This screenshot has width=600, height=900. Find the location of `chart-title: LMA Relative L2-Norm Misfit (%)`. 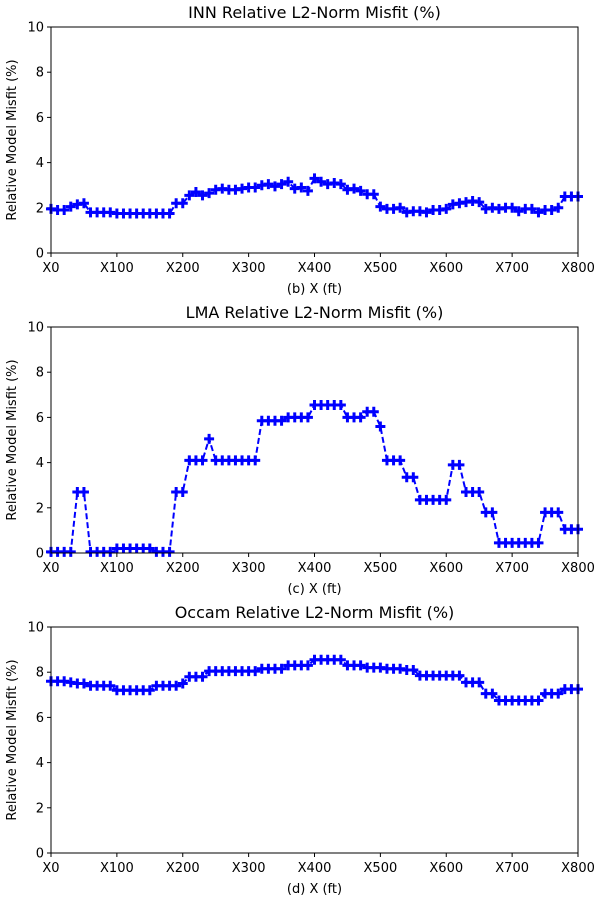

chart-title: LMA Relative L2-Norm Misfit (%) is located at coordinates (315, 312).